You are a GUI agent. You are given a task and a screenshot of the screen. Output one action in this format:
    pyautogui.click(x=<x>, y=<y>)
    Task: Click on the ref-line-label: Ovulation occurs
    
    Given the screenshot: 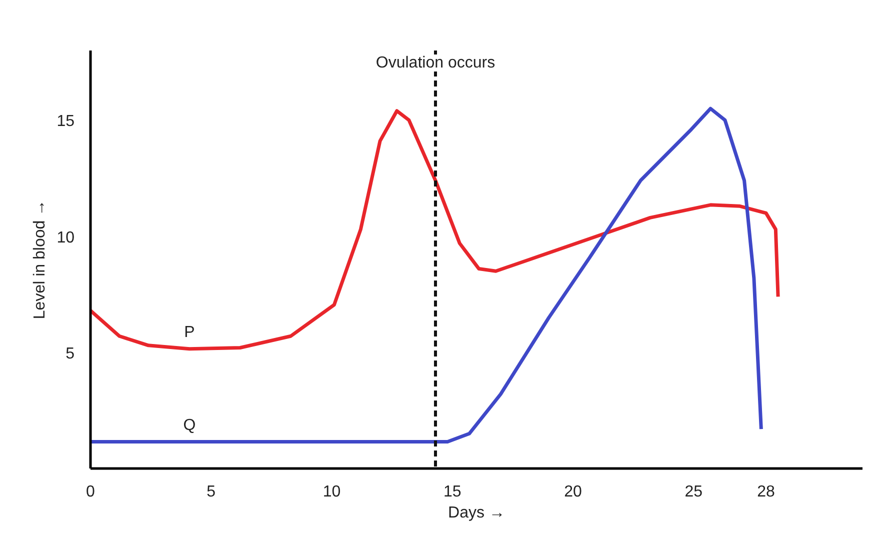 What is the action you would take?
    pyautogui.click(x=436, y=63)
    